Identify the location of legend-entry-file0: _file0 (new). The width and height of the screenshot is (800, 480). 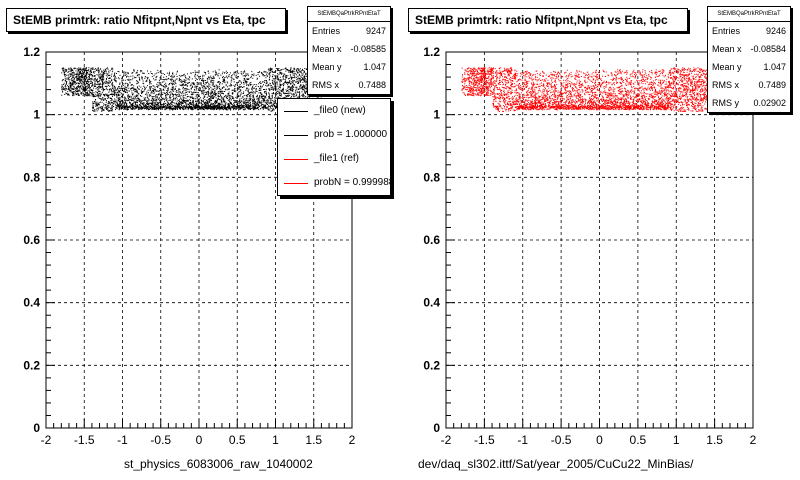
(334, 111).